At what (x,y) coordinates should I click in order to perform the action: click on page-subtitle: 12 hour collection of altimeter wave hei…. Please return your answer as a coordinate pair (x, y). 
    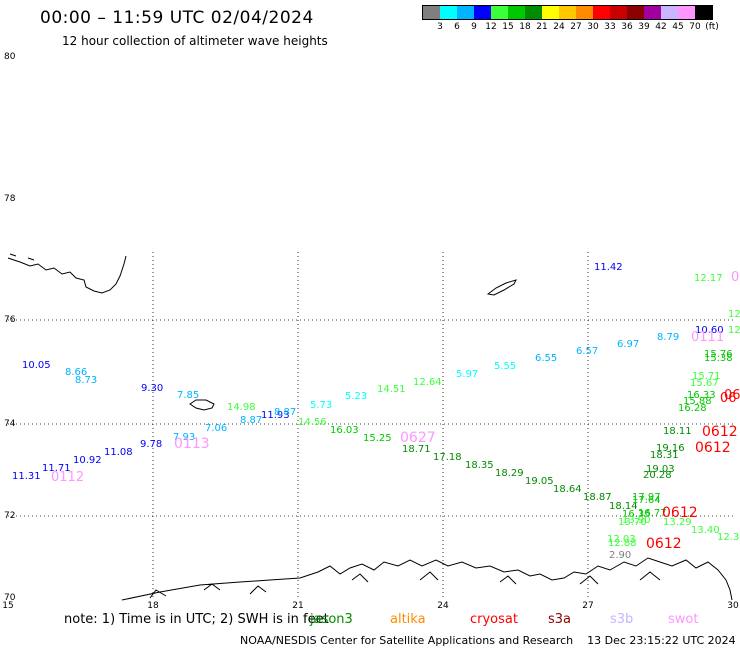
    Looking at the image, I should click on (195, 41).